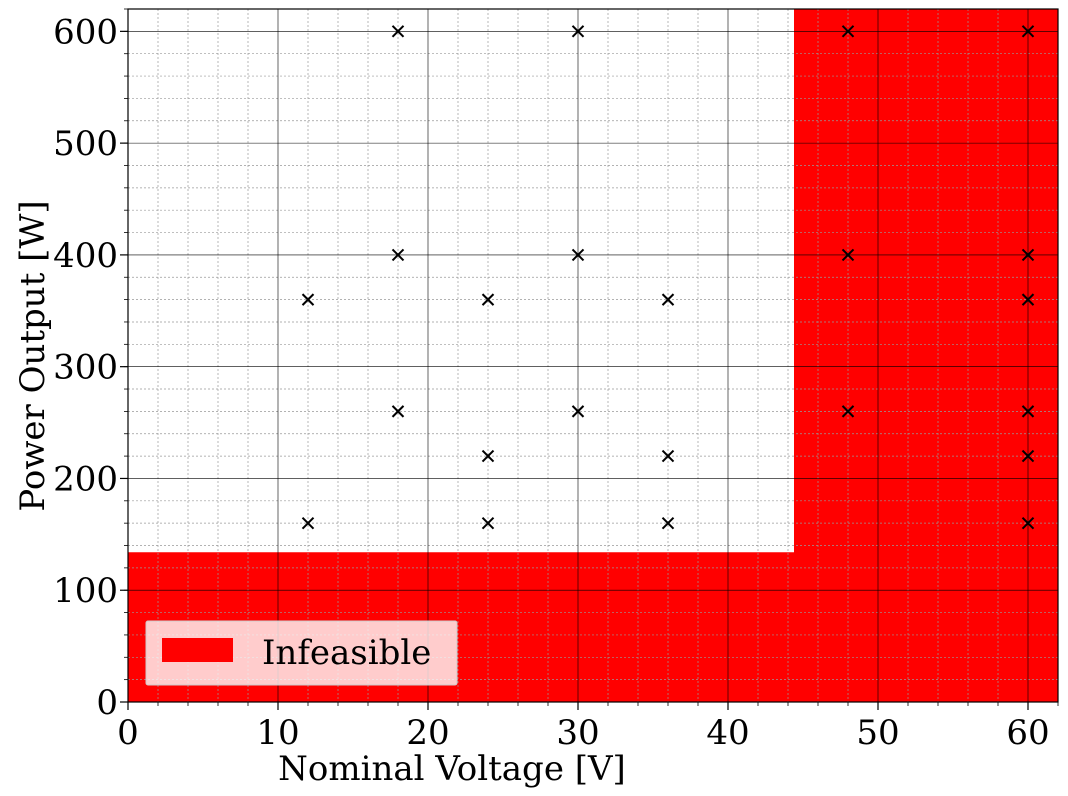  I want to click on x-axis-label: Nominal Voltage [V], so click(452, 769).